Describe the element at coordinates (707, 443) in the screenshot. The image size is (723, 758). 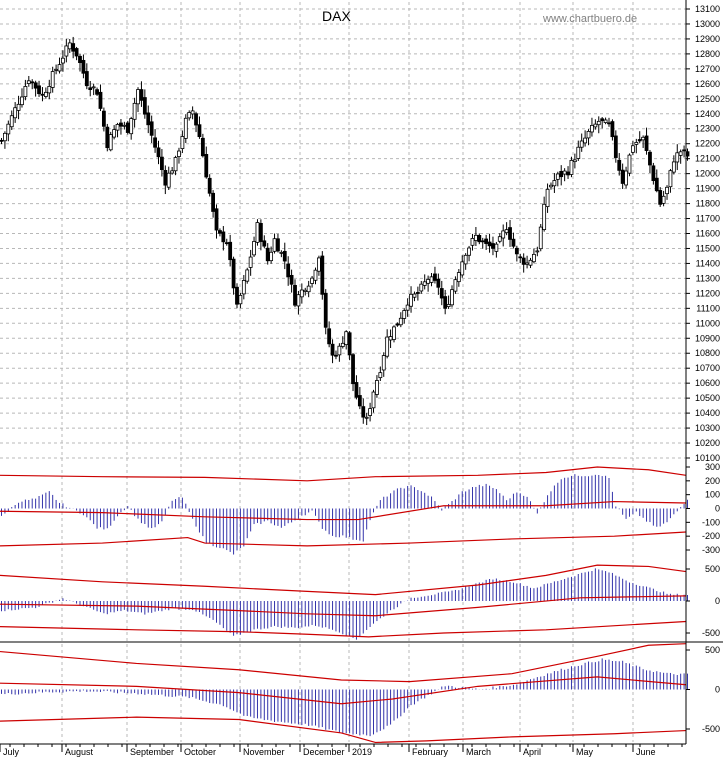
I see `price-tick-label: 10200` at that location.